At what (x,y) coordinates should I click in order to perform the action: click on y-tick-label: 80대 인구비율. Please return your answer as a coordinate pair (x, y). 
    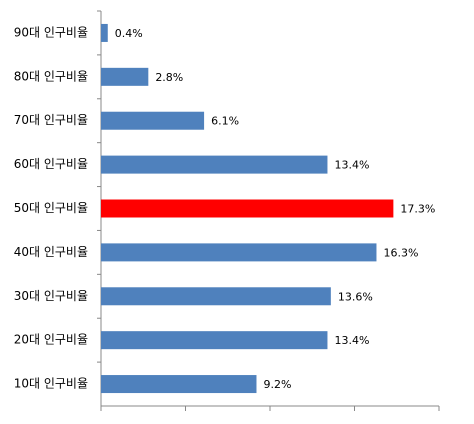
    Looking at the image, I should click on (51, 76).